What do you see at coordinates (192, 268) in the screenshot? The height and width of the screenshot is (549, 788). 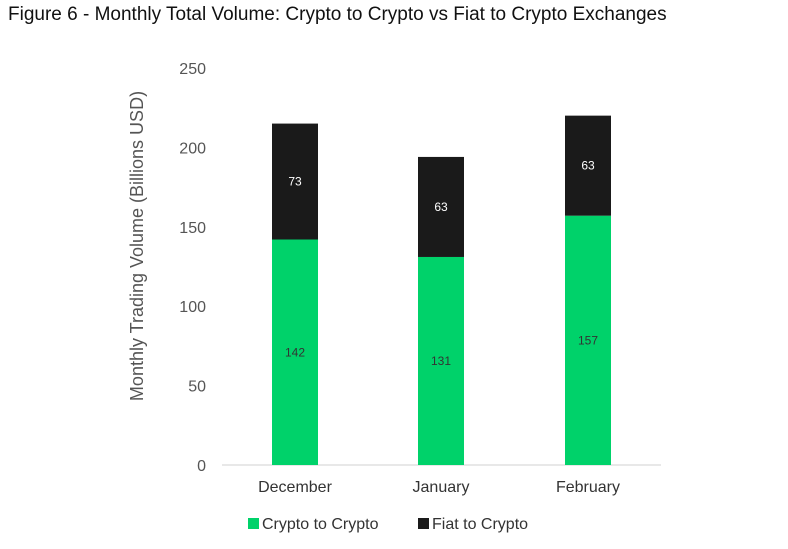 I see `y-ticks: 0 50 100 150 200 250` at bounding box center [192, 268].